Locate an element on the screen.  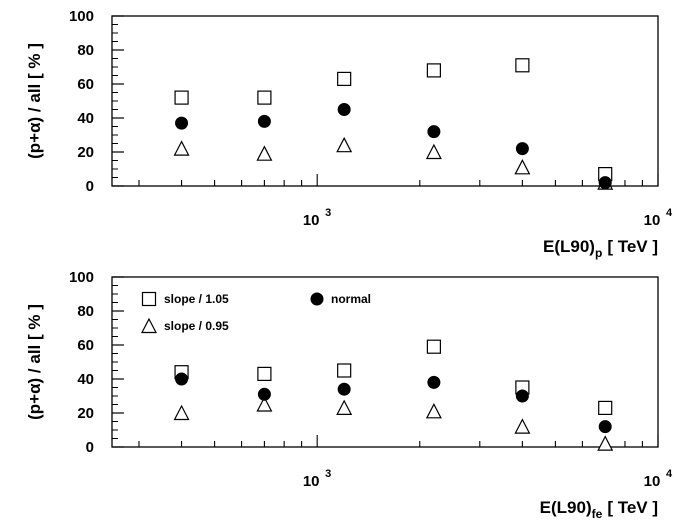
legend-circle-marker is located at coordinates (317, 299).